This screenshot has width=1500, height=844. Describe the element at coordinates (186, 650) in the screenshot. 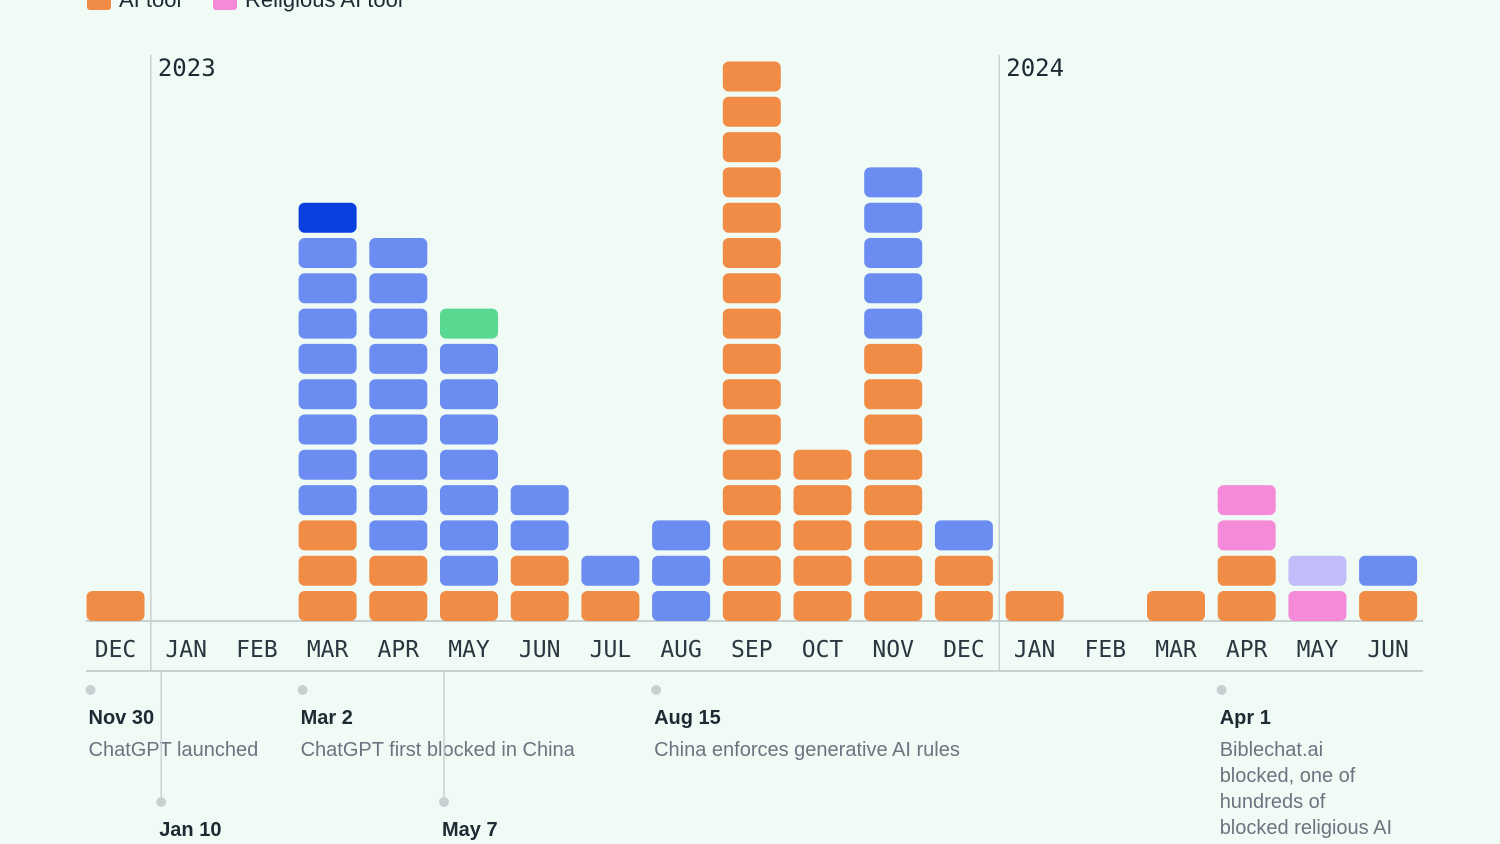

I see `month-label: JAN` at that location.